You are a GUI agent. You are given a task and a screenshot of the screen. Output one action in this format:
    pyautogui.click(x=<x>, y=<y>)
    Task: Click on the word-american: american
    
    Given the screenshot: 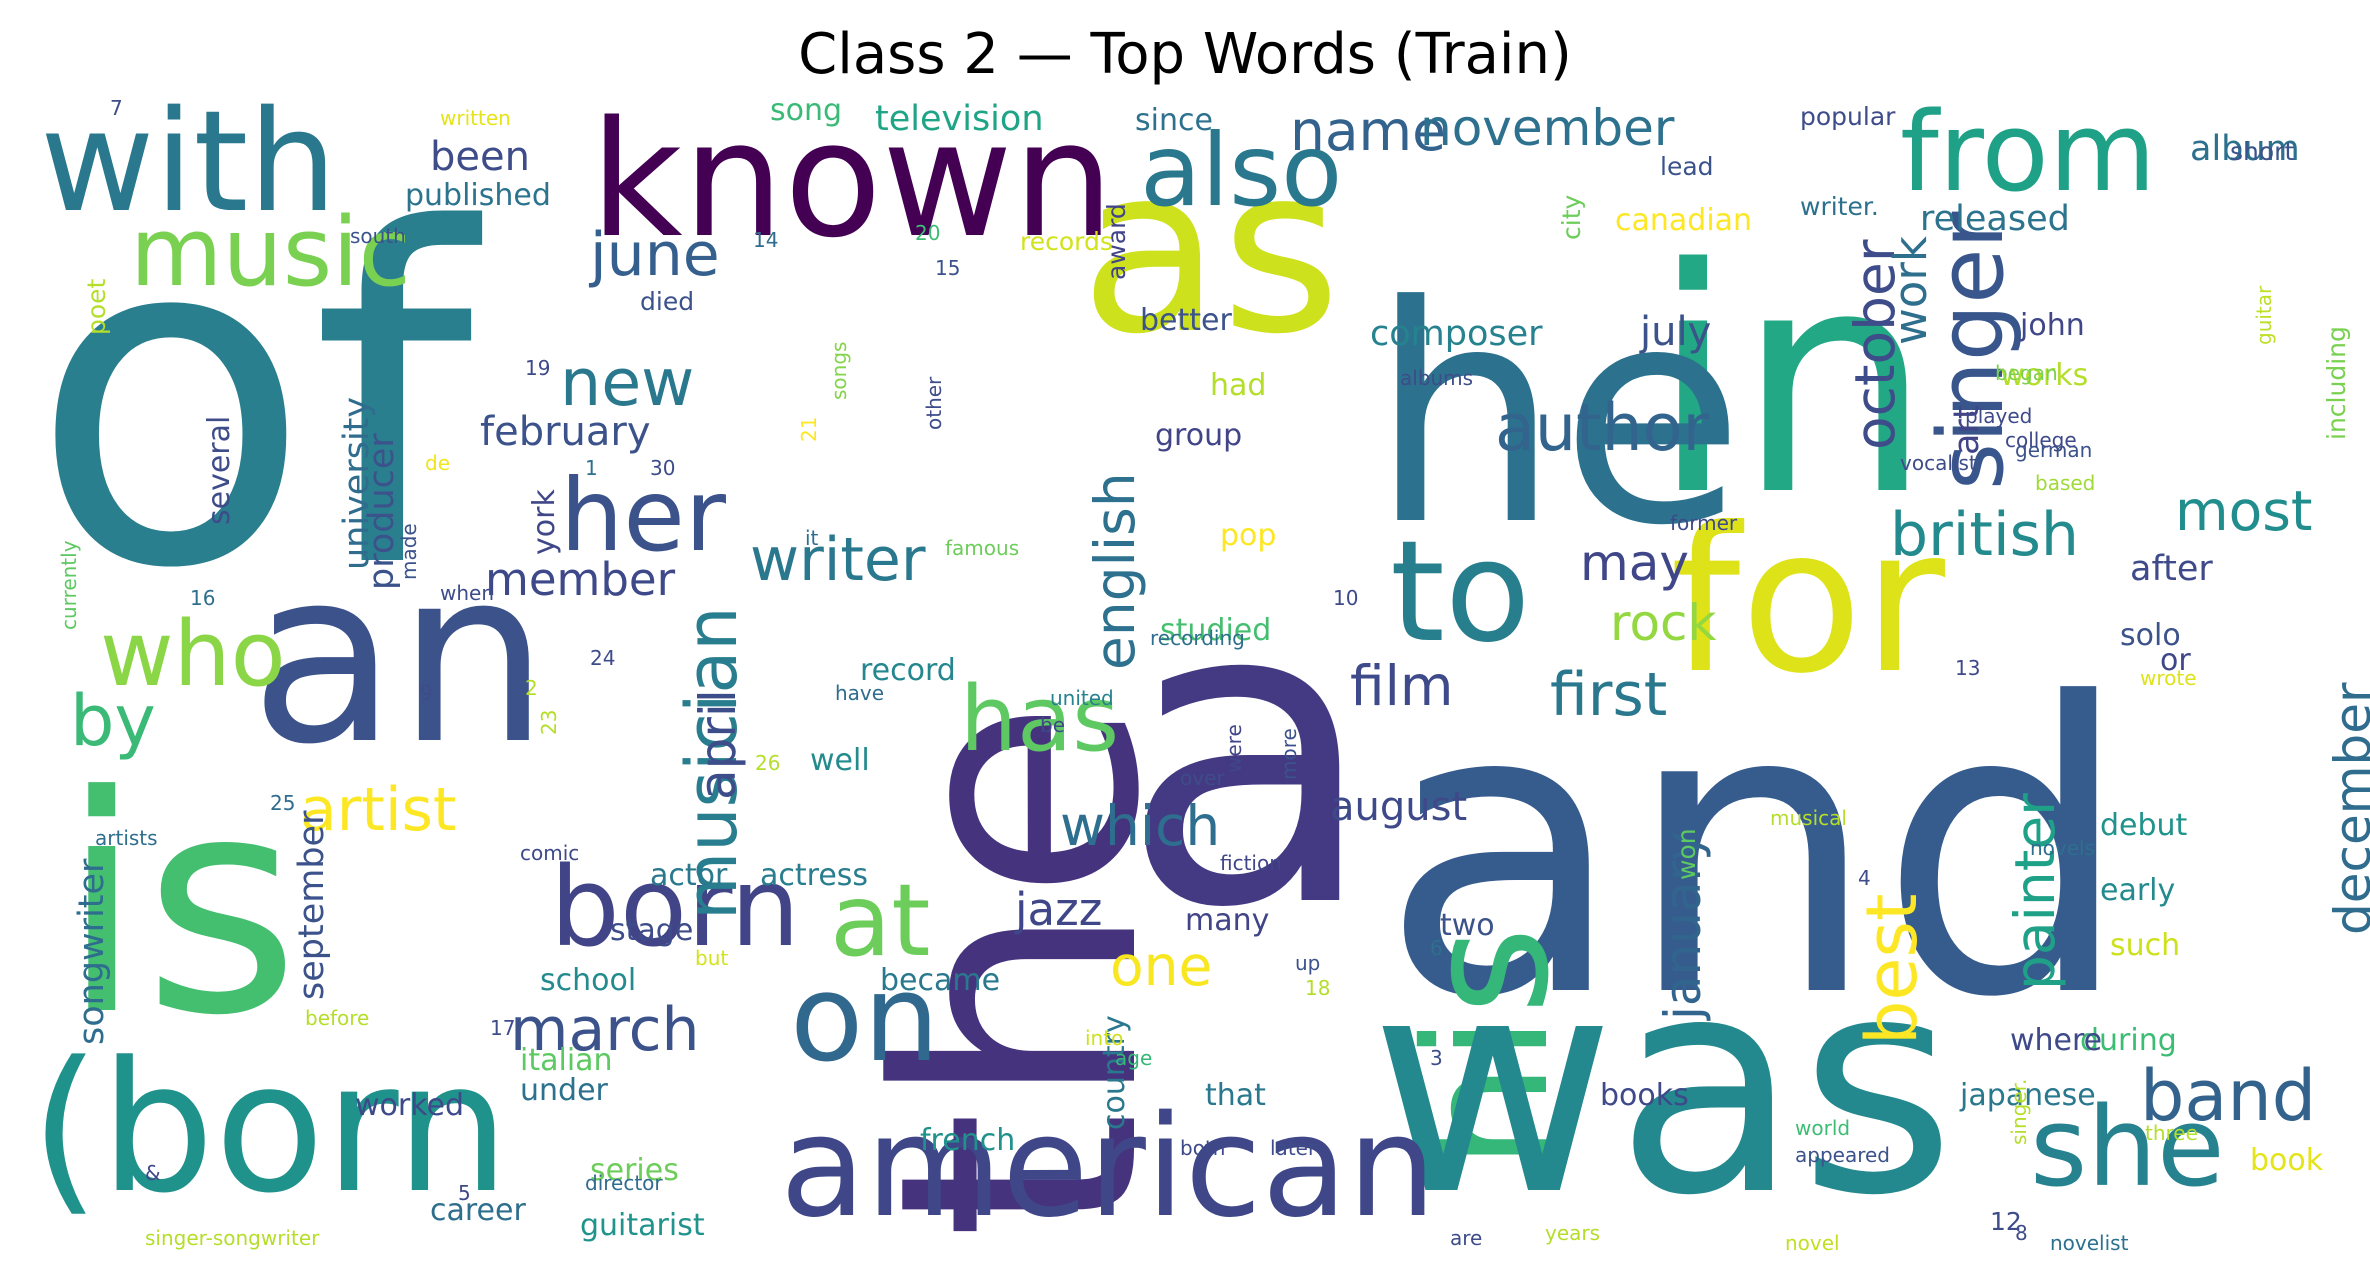 What is the action you would take?
    pyautogui.click(x=1108, y=1167)
    